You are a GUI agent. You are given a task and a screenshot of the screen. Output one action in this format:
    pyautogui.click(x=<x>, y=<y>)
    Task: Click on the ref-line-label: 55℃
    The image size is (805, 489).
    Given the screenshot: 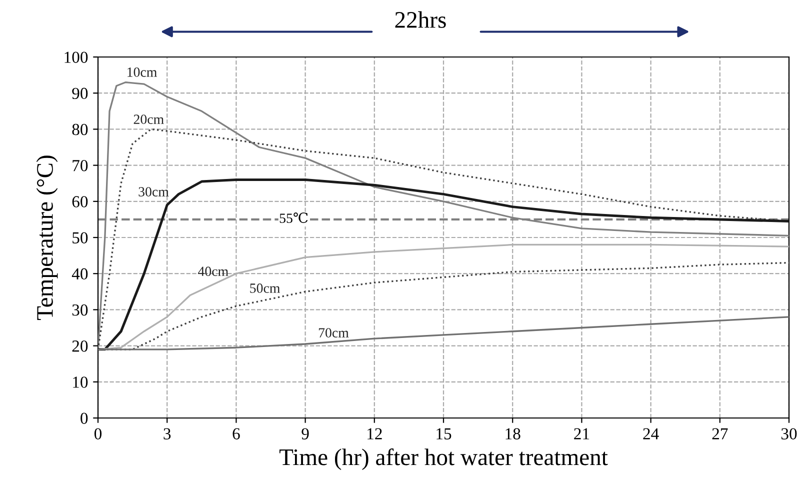 What is the action you would take?
    pyautogui.click(x=294, y=217)
    